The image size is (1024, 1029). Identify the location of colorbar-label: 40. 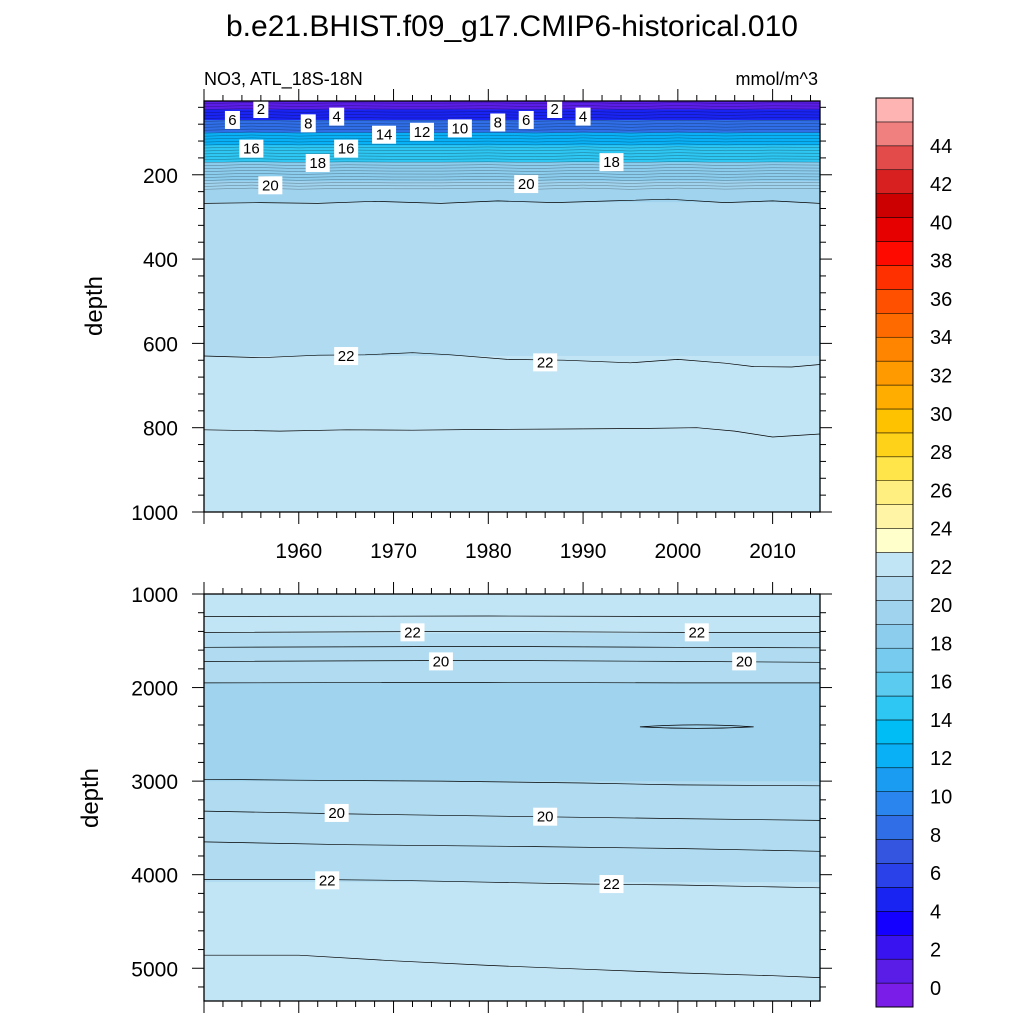
(941, 223).